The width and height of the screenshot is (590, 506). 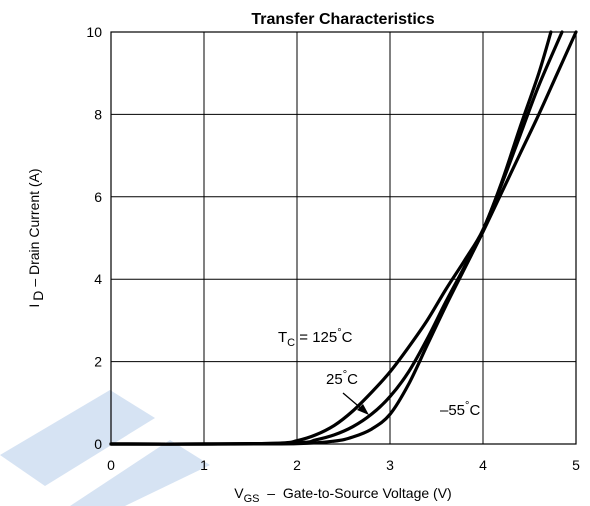 What do you see at coordinates (342, 19) in the screenshot?
I see `chart-title: Transfer Characteristics` at bounding box center [342, 19].